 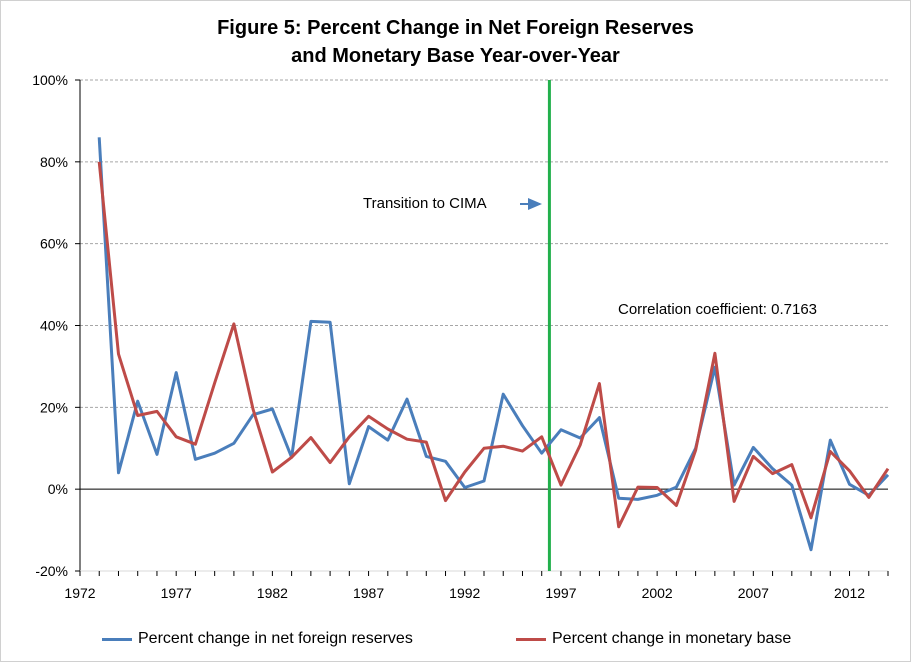 I want to click on x-tick-label: 1982, so click(x=272, y=593).